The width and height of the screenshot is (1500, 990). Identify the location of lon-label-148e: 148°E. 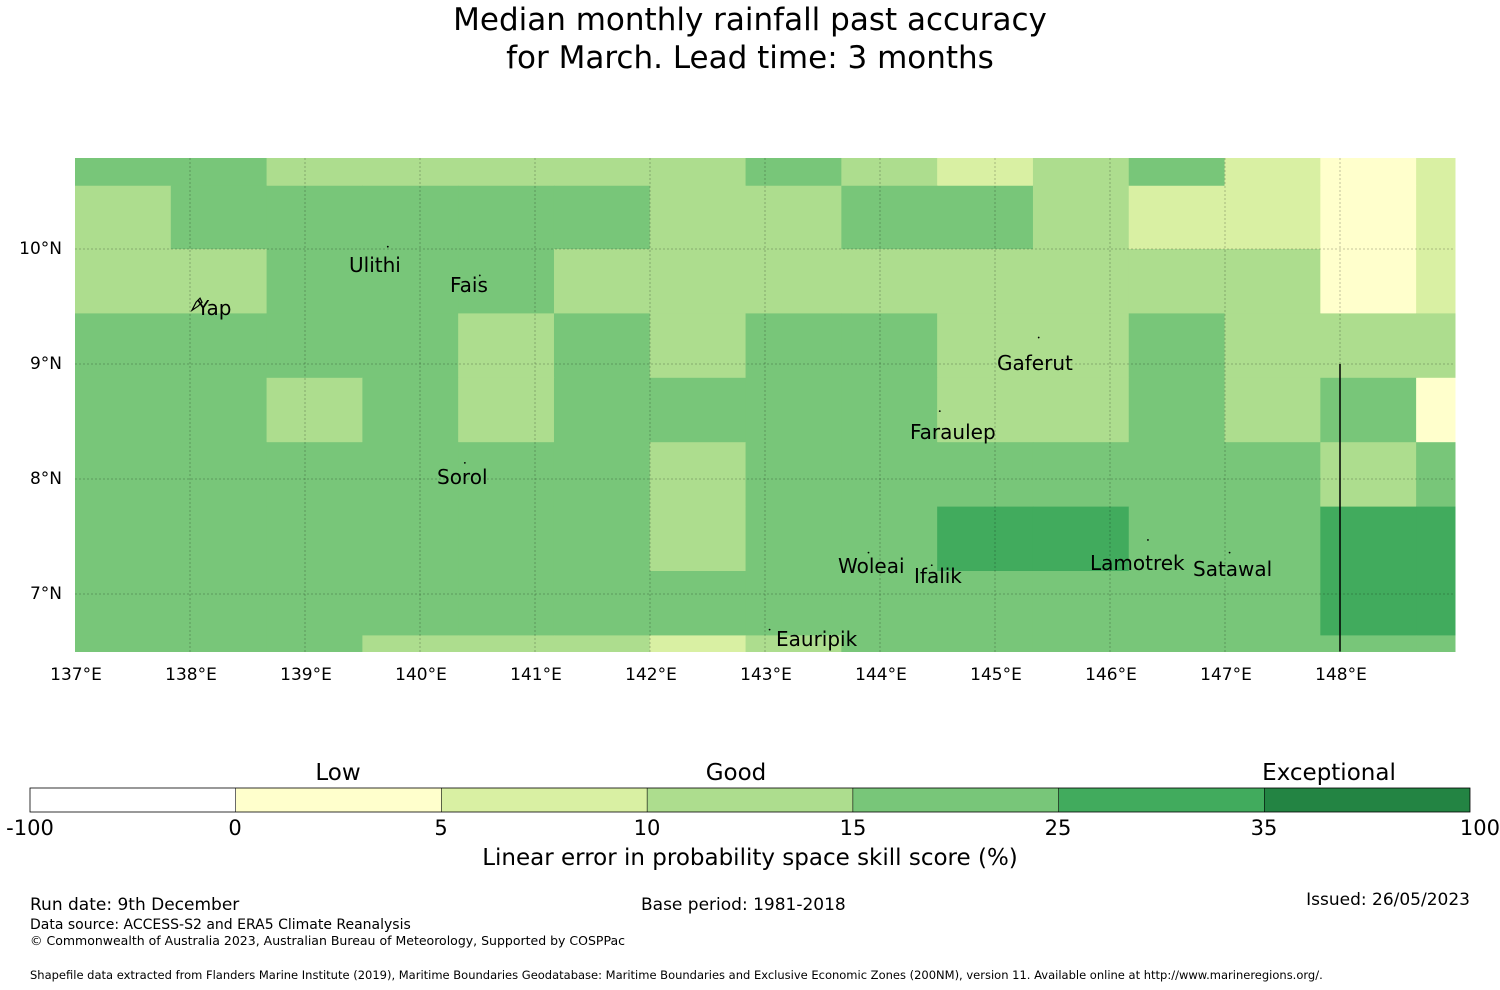
(1341, 675).